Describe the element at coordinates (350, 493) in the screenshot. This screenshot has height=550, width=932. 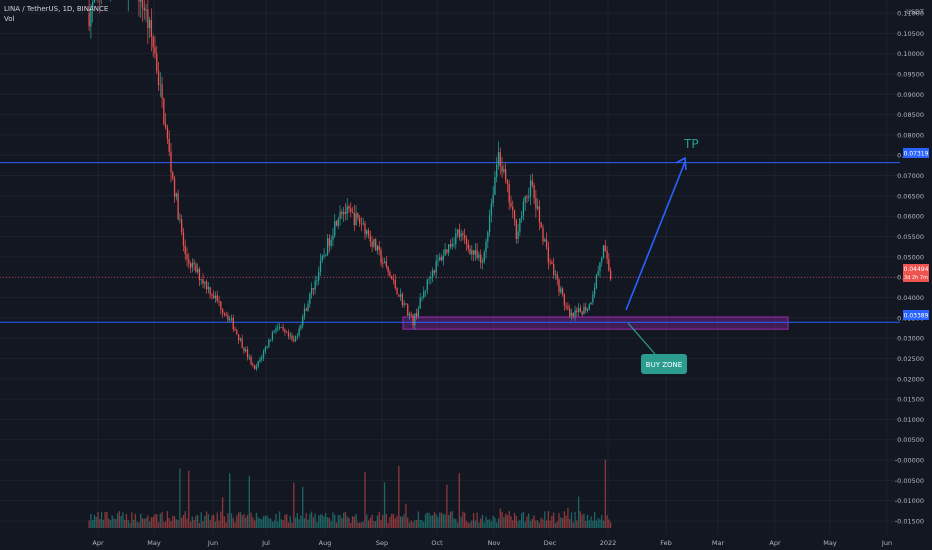
I see `volume-bars` at that location.